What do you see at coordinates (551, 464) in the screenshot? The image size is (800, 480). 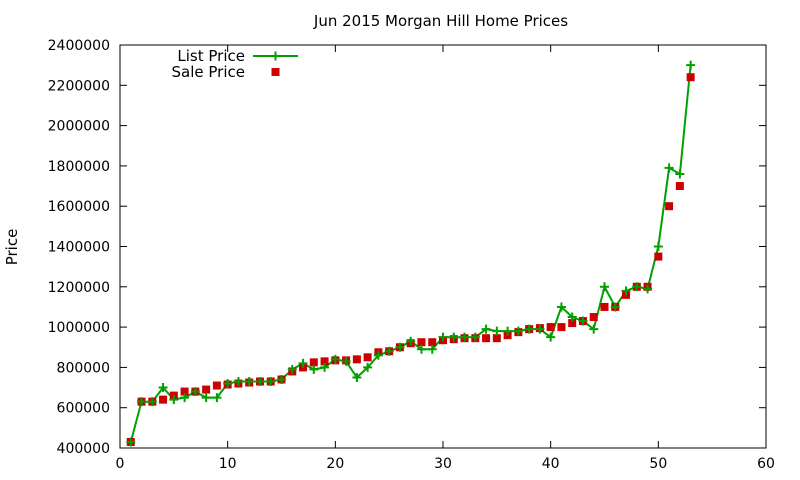 I see `x-tick-label: 40` at bounding box center [551, 464].